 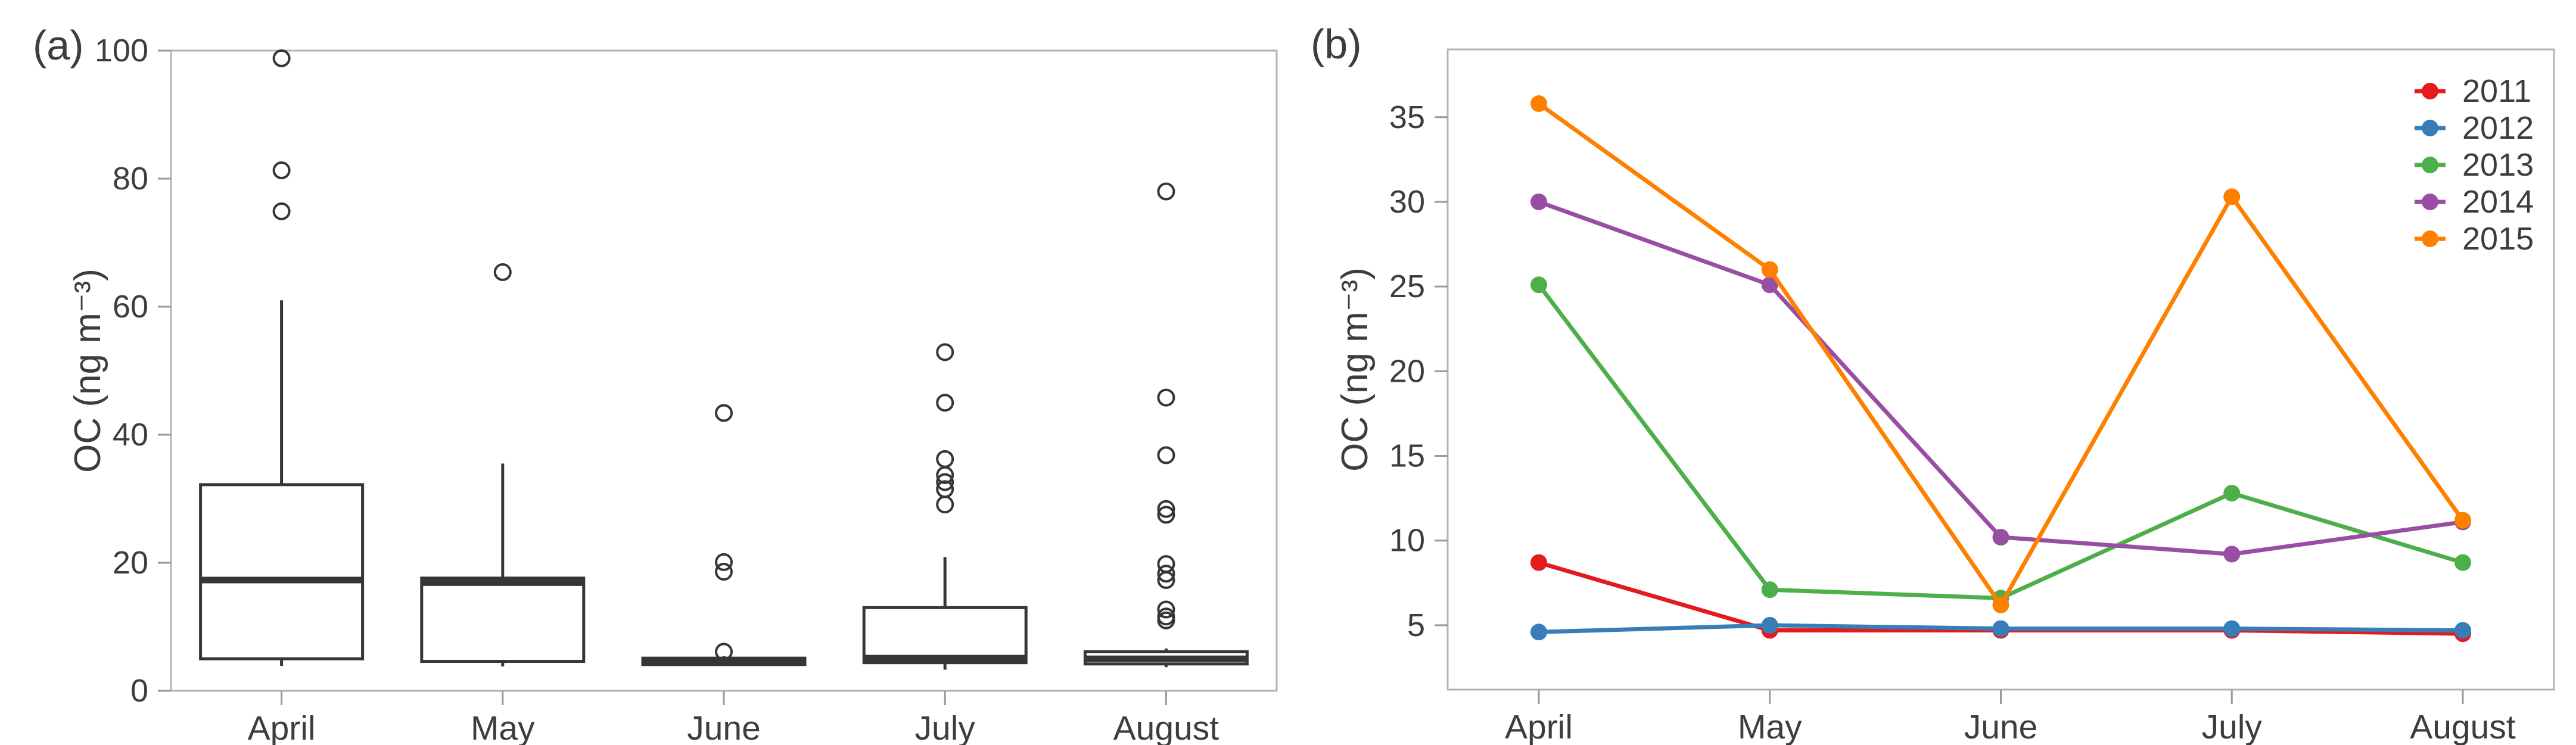 What do you see at coordinates (1407, 541) in the screenshot?
I see `y-tick-label: 10` at bounding box center [1407, 541].